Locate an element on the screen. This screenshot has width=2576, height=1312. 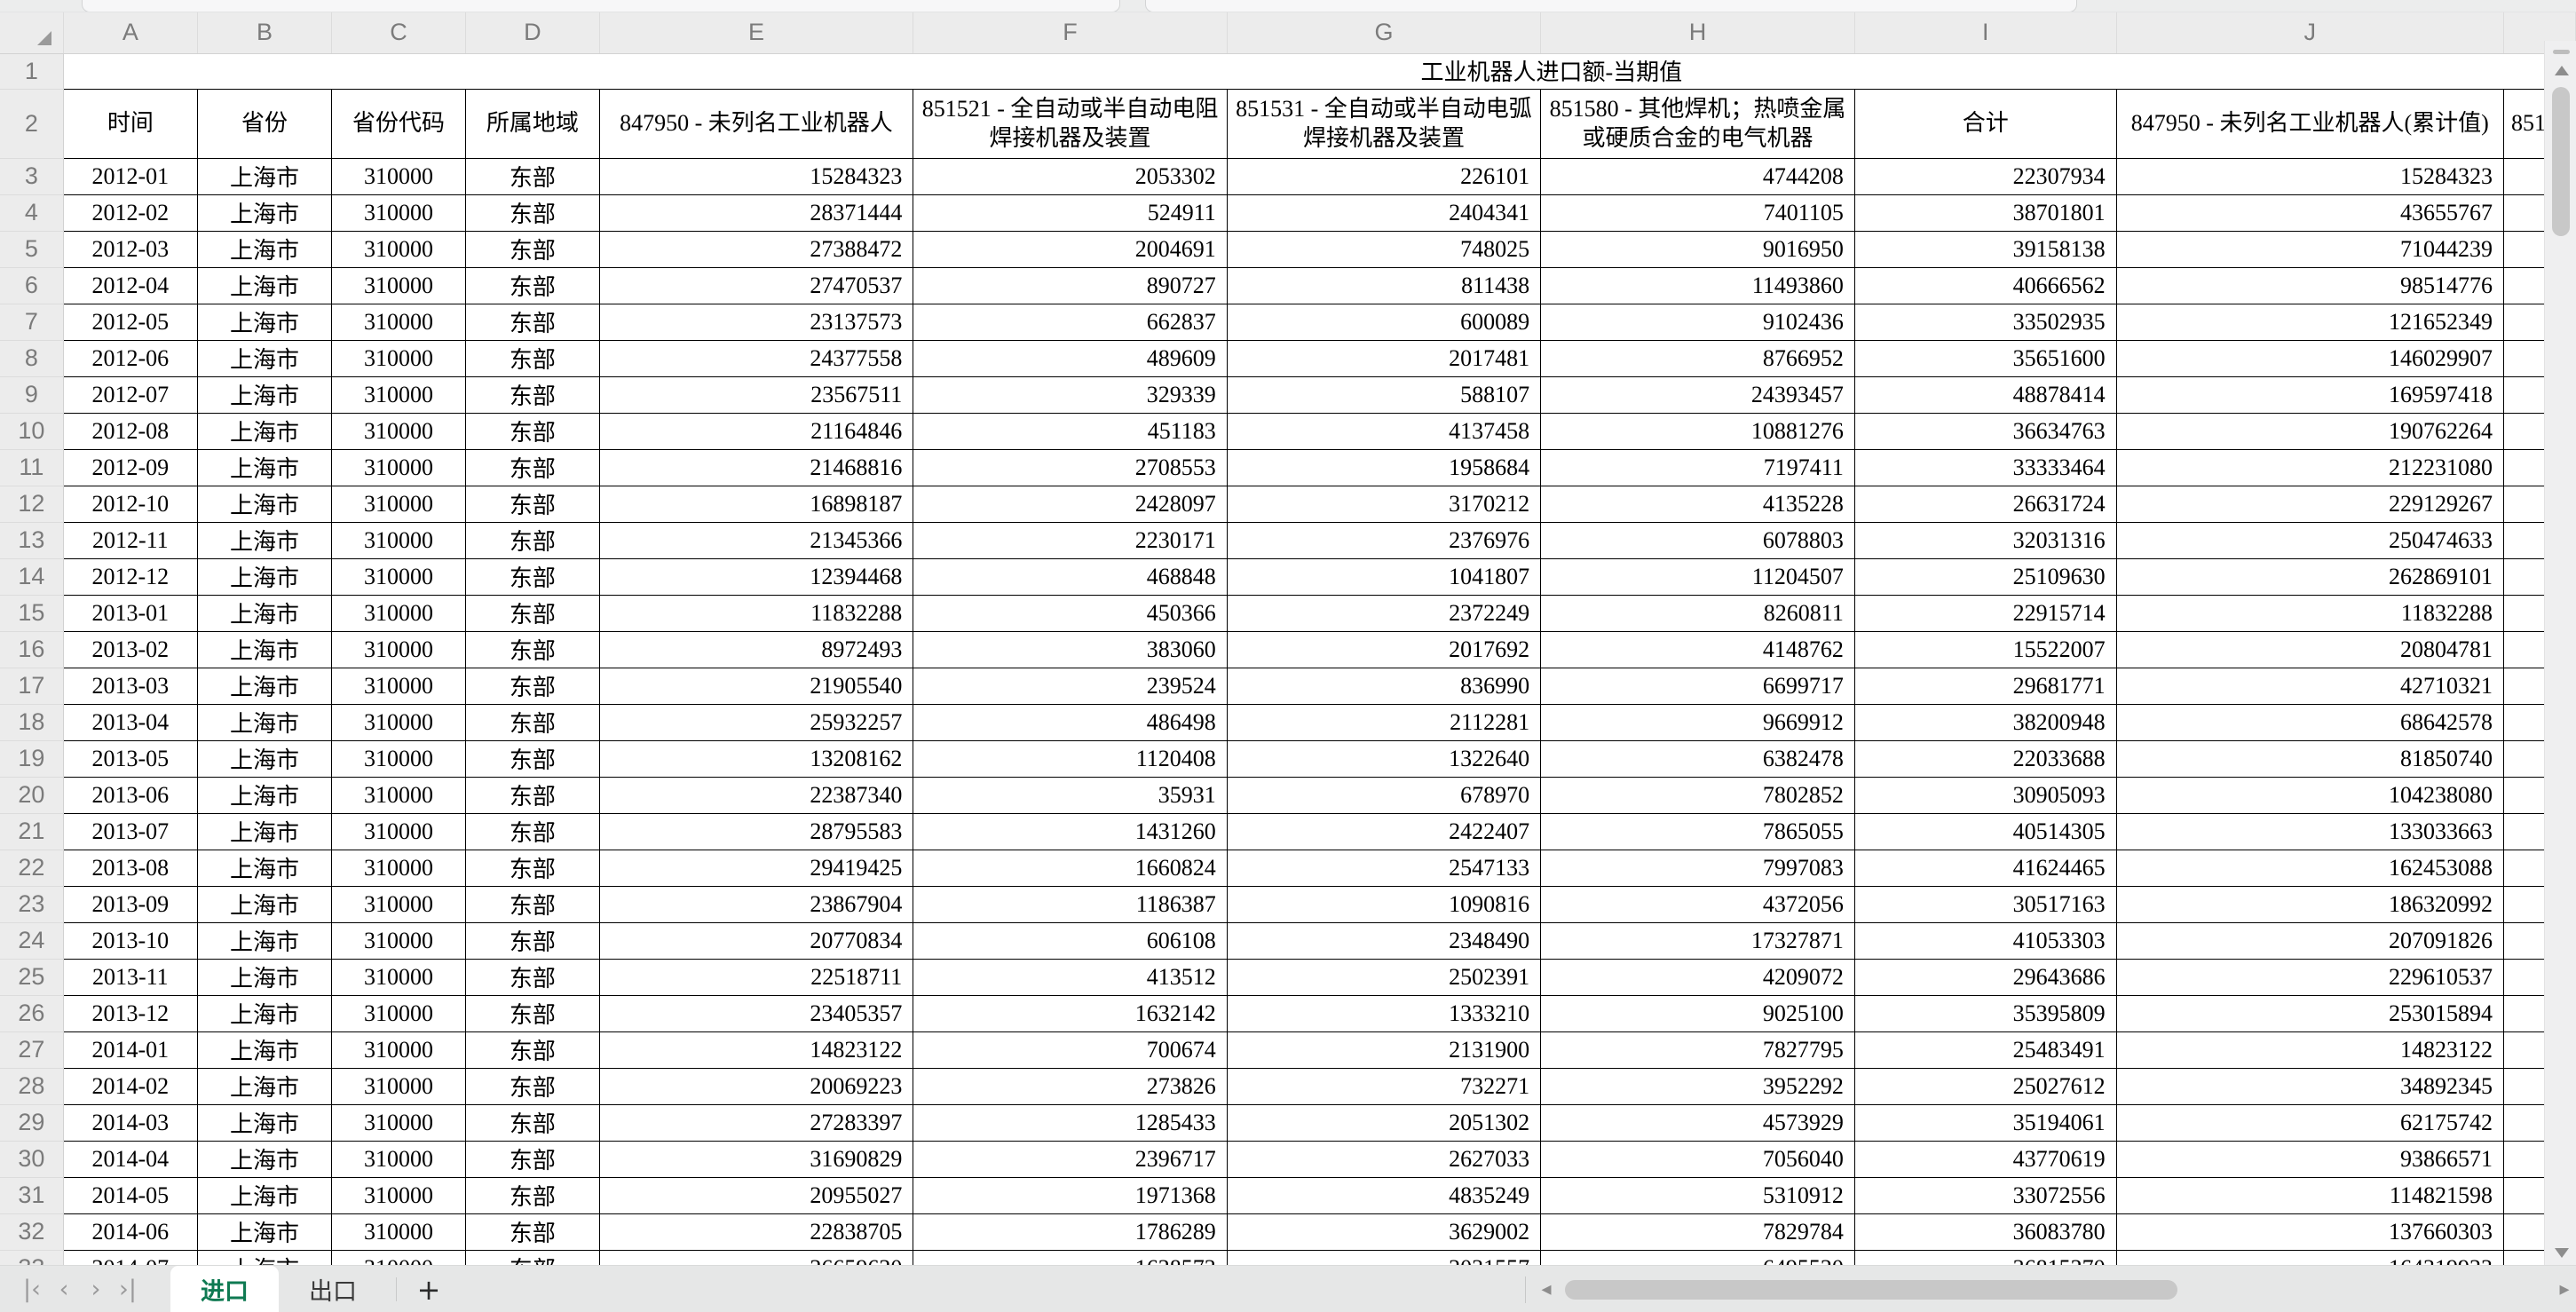
cell-region-row-13: 东部 is located at coordinates (532, 540).